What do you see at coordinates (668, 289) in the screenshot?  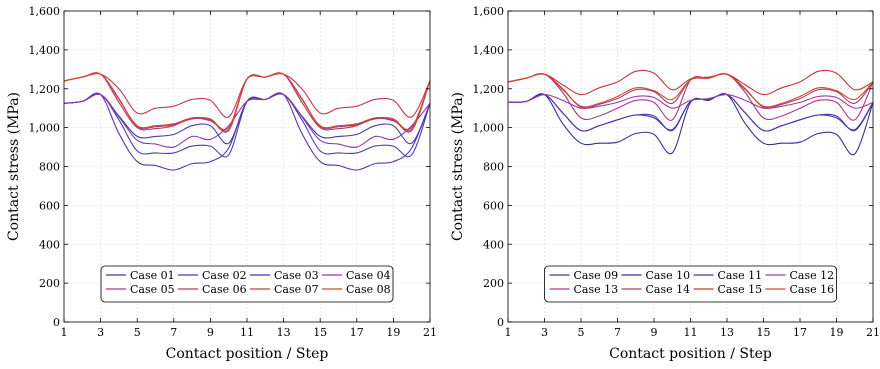 I see `legend-label: Case 14` at bounding box center [668, 289].